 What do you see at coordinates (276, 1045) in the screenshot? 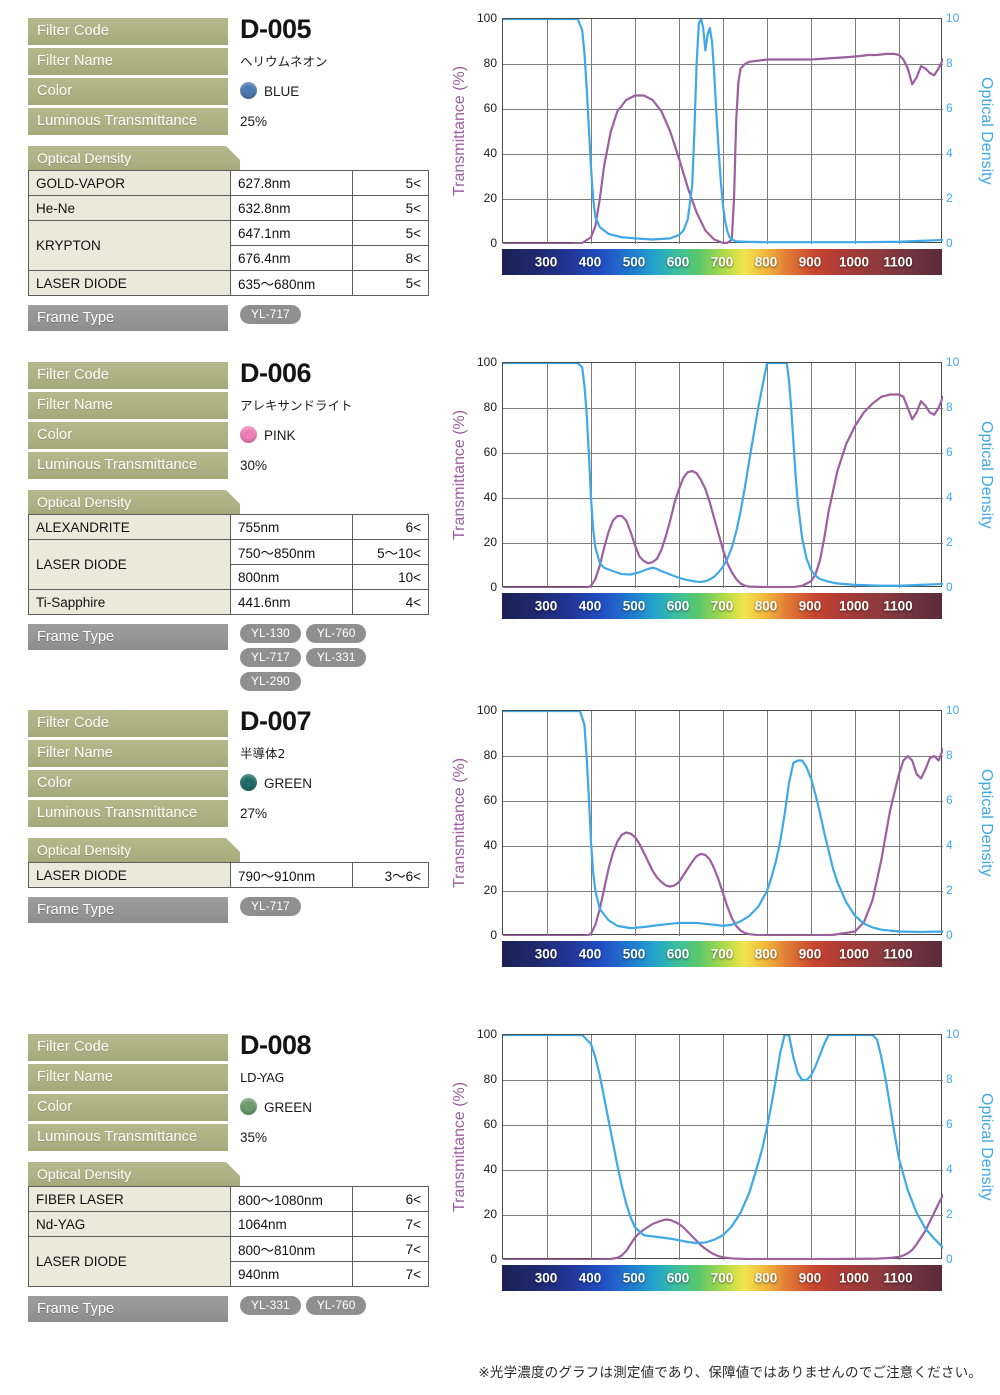
I see `spec-value-filter-code: D-008` at bounding box center [276, 1045].